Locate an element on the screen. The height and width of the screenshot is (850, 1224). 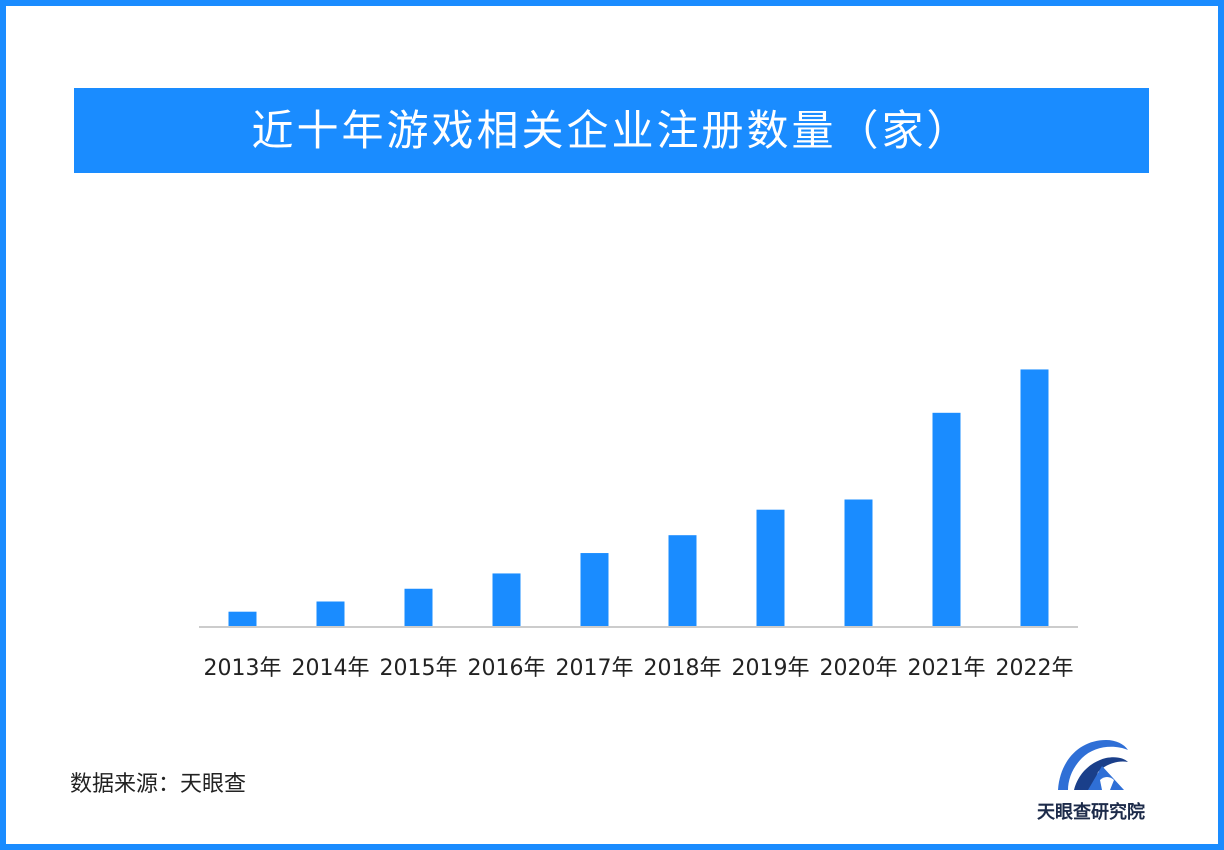
x-tick-label-2: 2014年 is located at coordinates (331, 668).